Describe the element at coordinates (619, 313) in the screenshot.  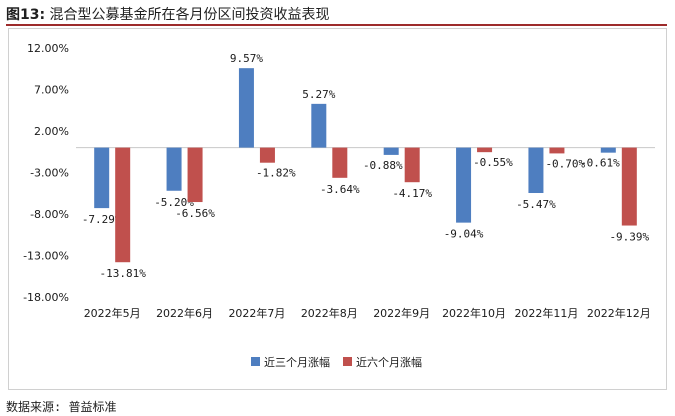
I see `x-tick-label: 2022年12月` at that location.